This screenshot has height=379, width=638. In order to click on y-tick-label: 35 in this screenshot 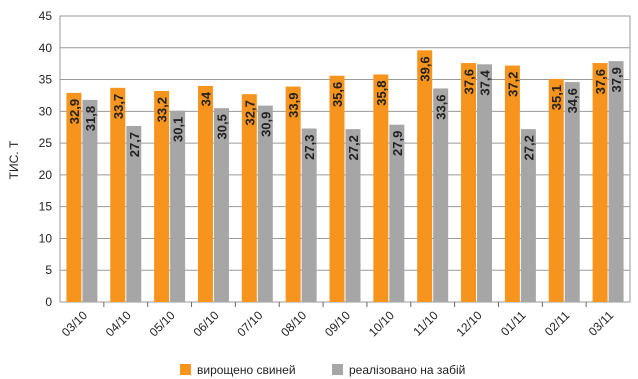, I will do `click(46, 80)`.